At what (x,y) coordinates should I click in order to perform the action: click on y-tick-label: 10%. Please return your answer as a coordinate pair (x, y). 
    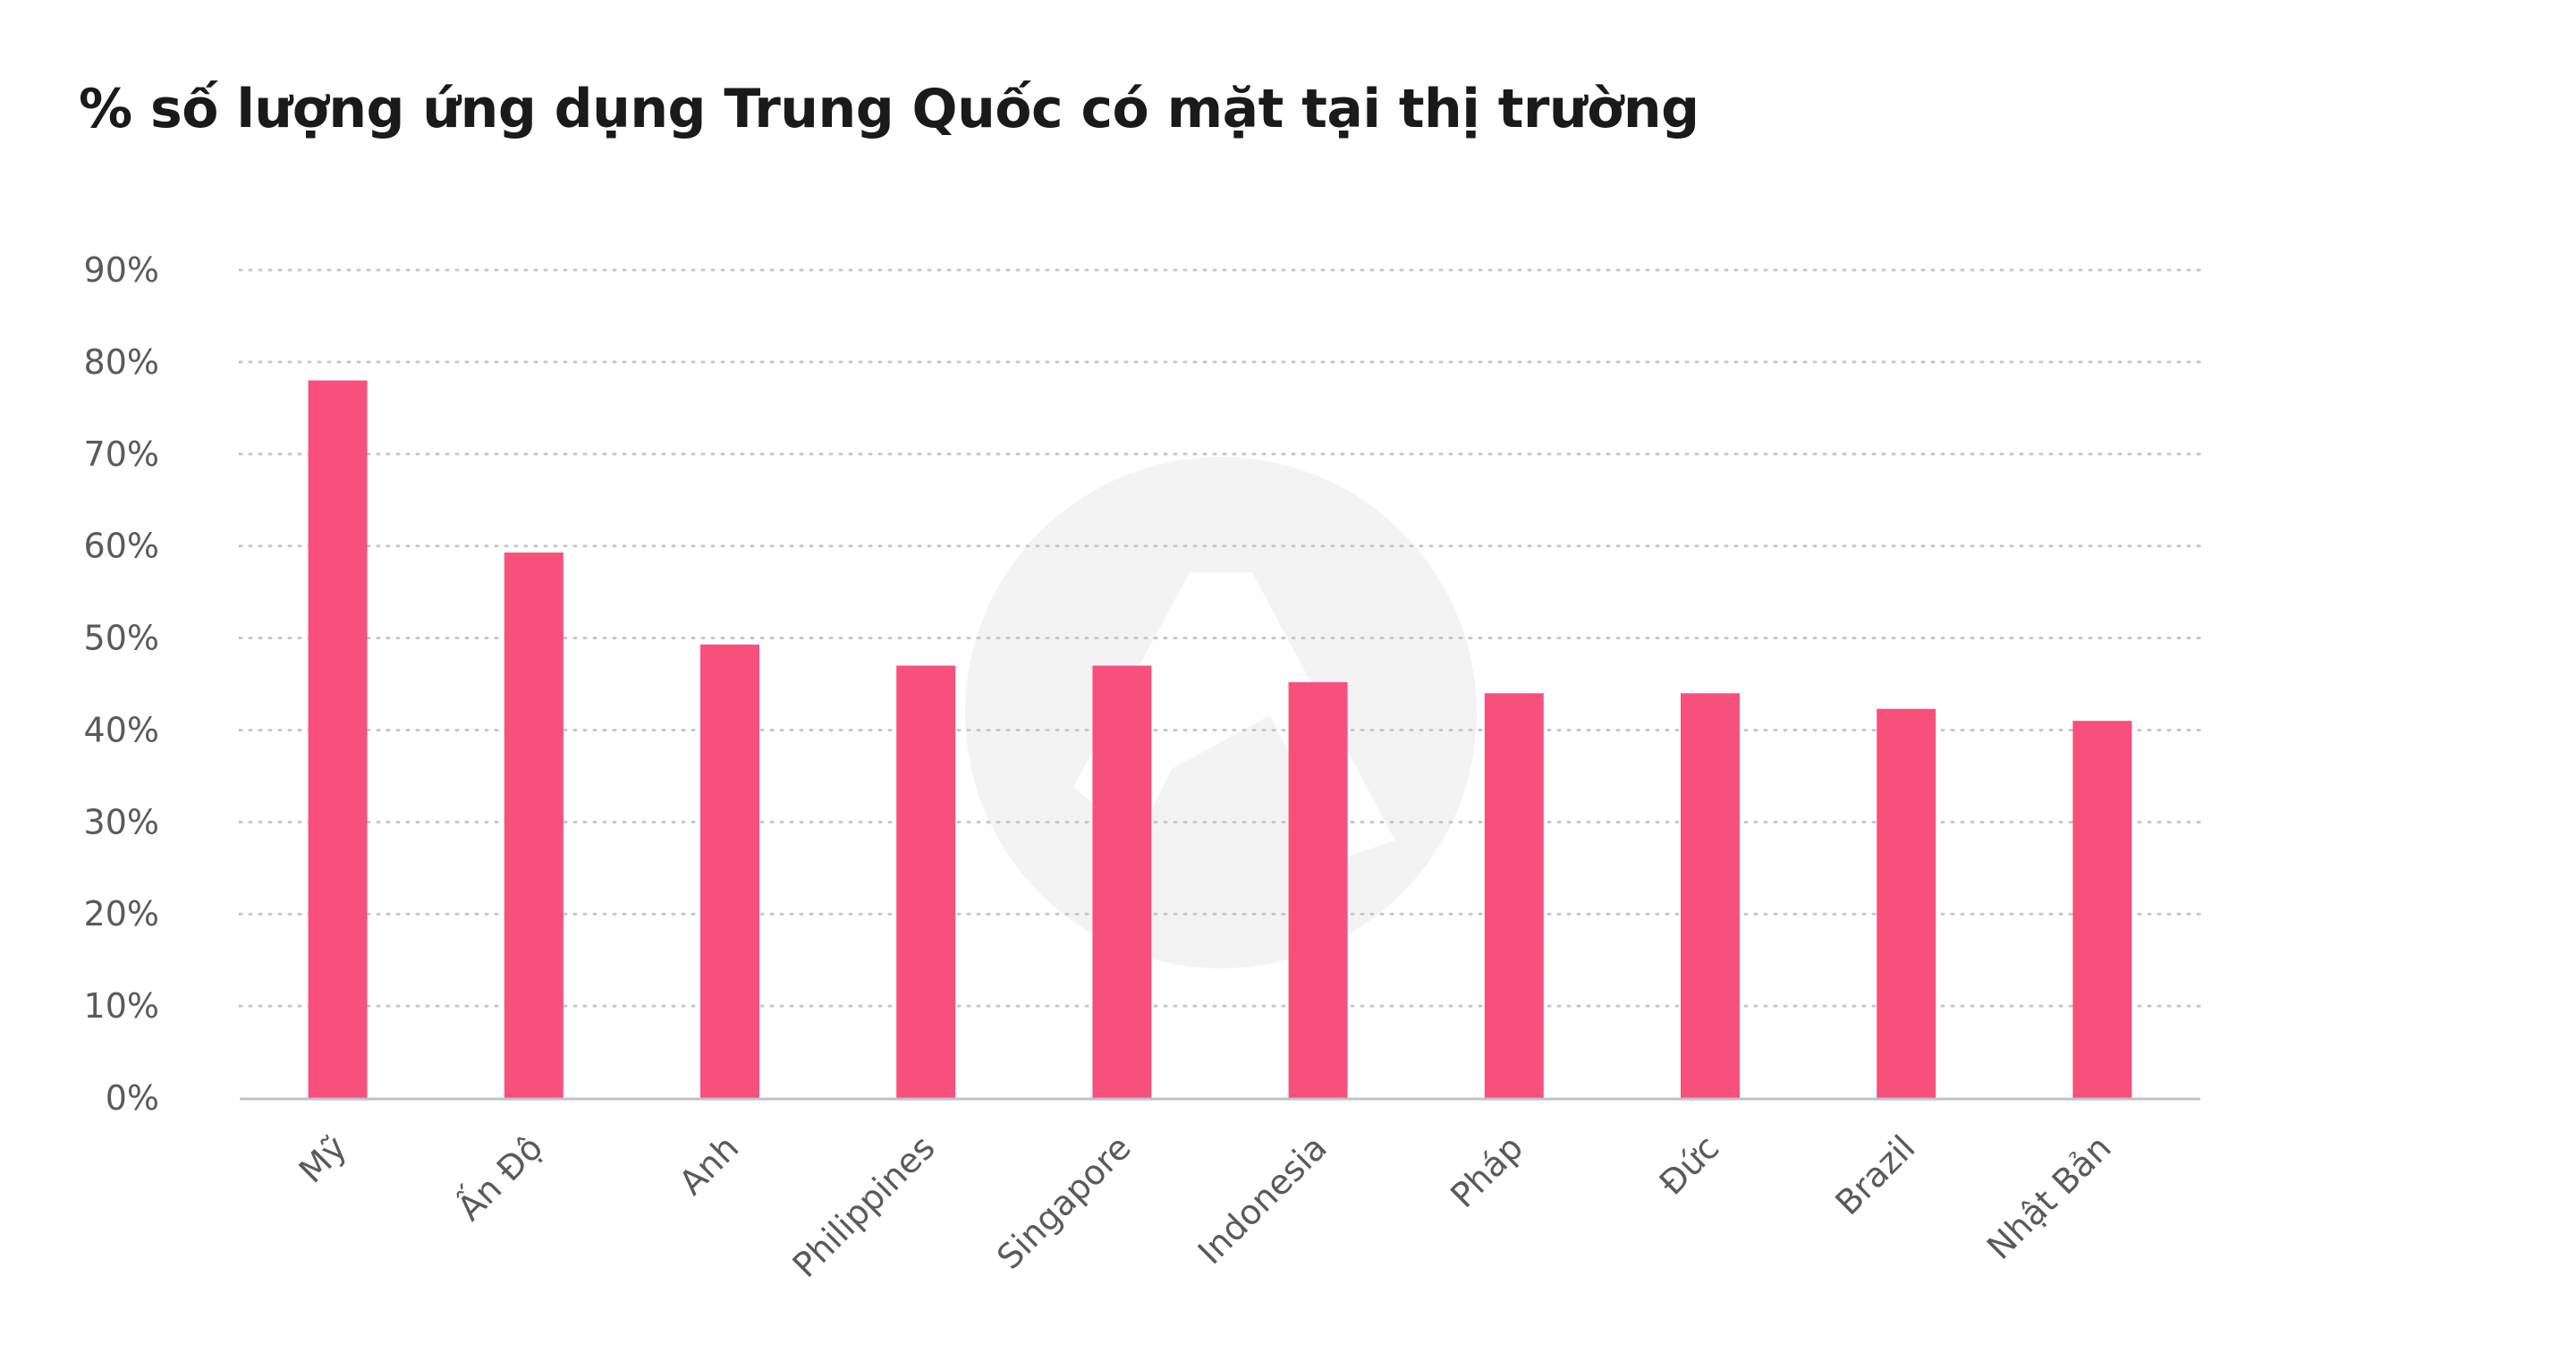
    Looking at the image, I should click on (121, 1006).